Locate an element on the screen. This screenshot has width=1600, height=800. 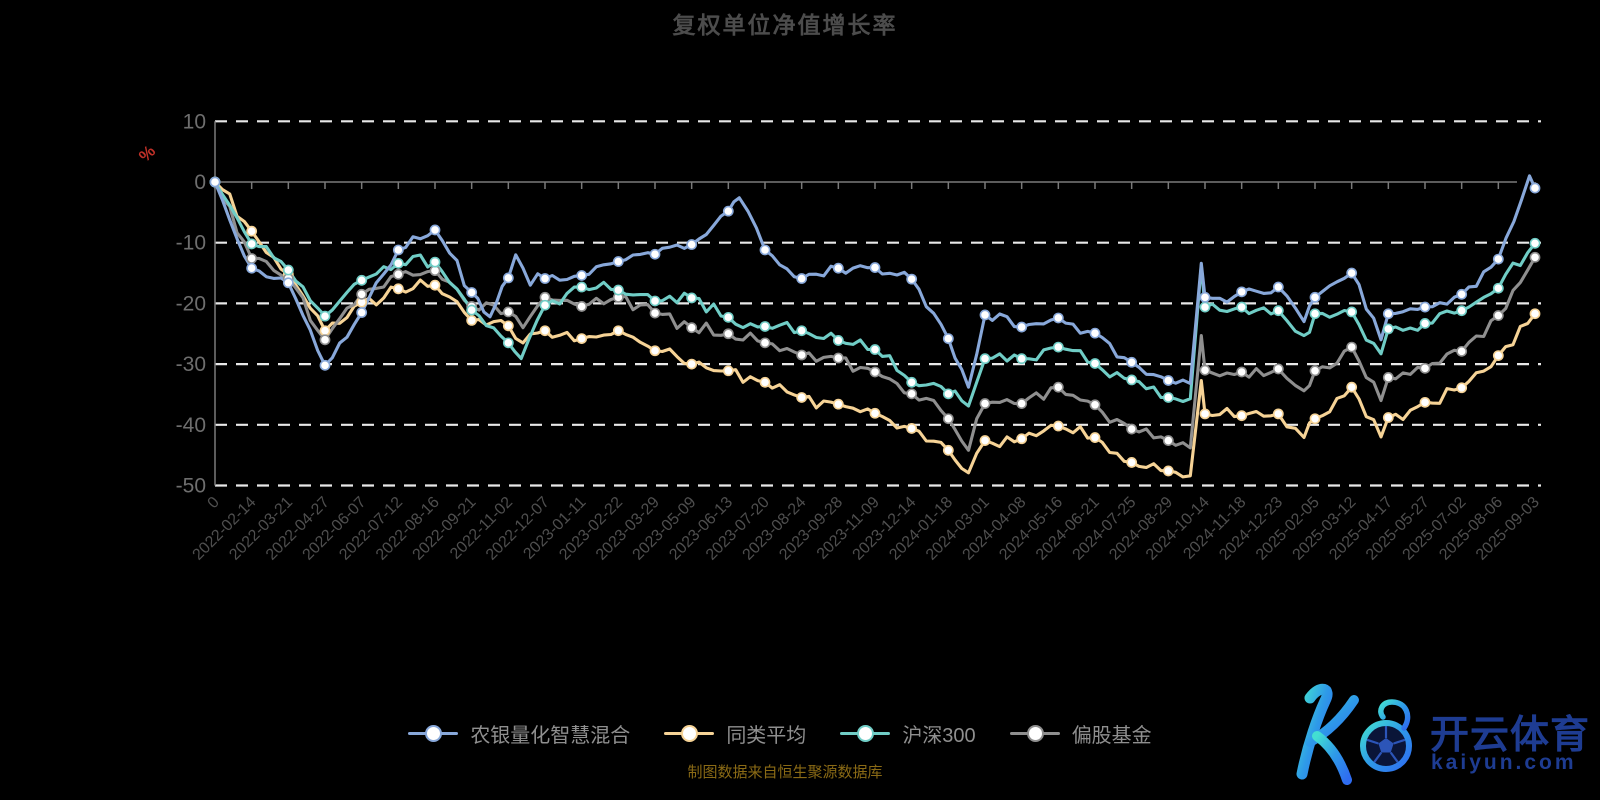
legend-label: 沪深300 is located at coordinates (939, 735).